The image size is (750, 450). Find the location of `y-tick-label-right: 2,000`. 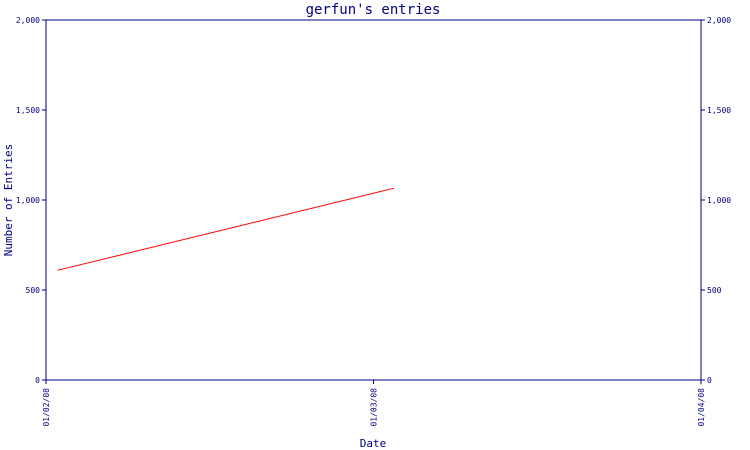

y-tick-label-right: 2,000 is located at coordinates (719, 20).